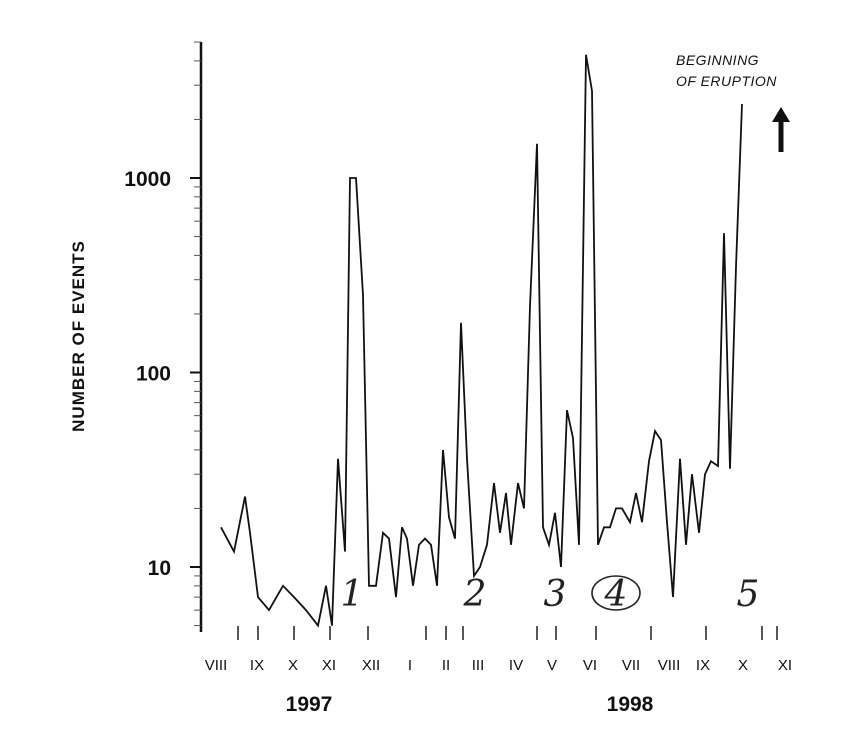  Describe the element at coordinates (717, 60) in the screenshot. I see `annotation-line-1: BEGINNING` at that location.